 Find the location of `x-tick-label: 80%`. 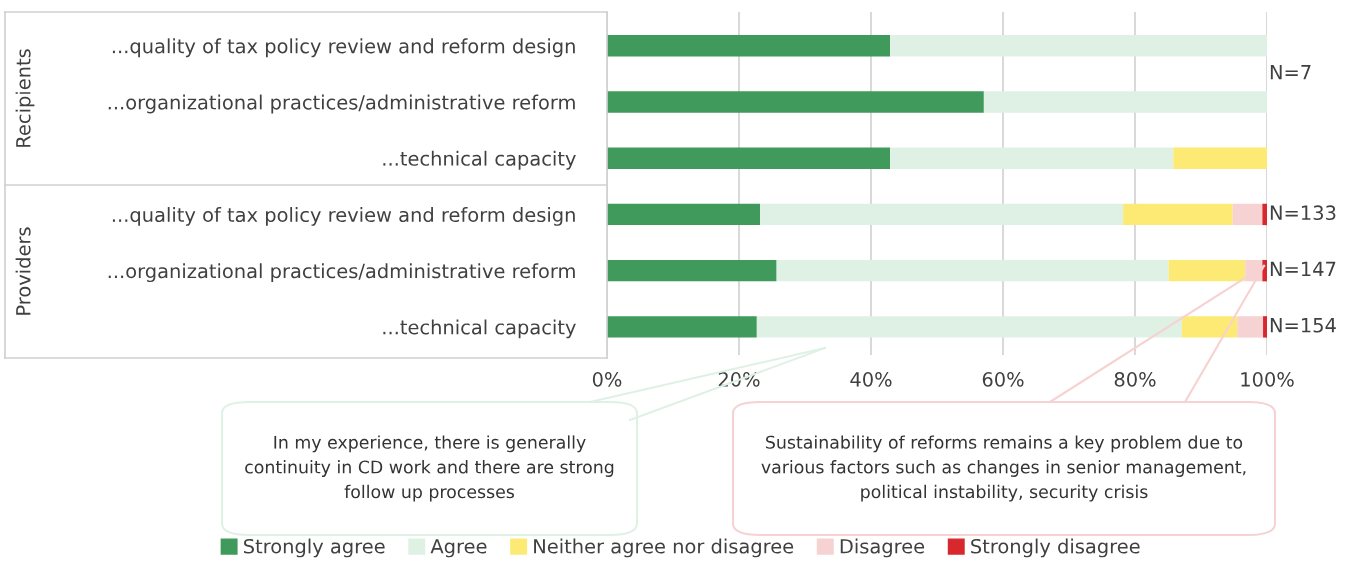

x-tick-label: 80% is located at coordinates (1135, 379).